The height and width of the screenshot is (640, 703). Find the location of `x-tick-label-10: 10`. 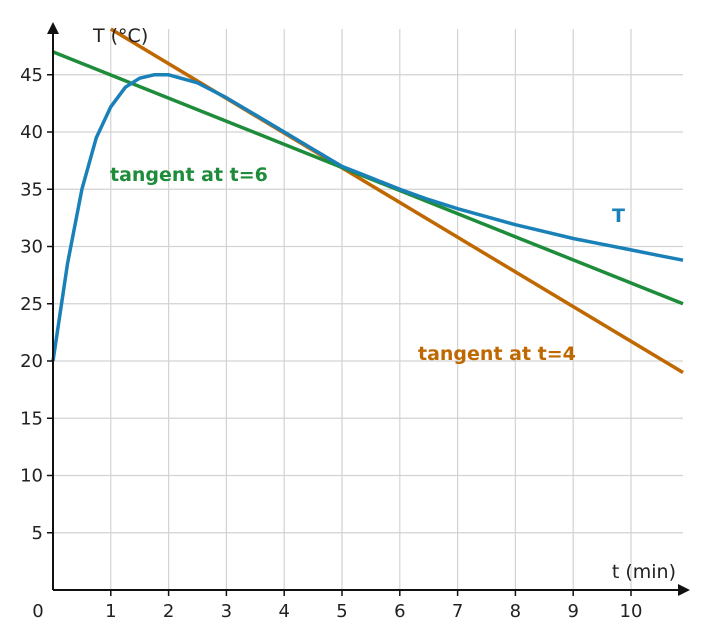

x-tick-label-10: 10 is located at coordinates (631, 611).